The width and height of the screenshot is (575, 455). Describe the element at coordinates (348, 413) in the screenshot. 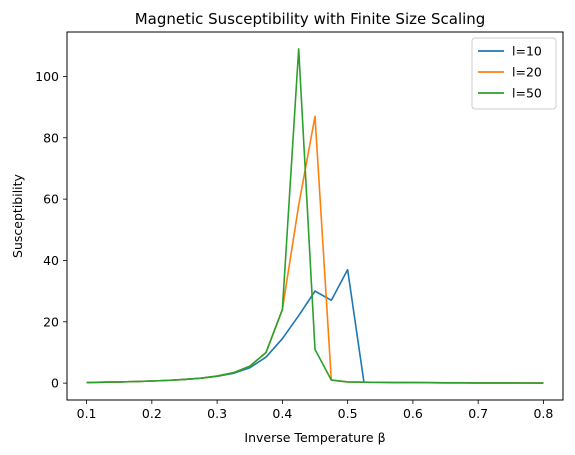

I see `x-tick-label: 0.5` at that location.